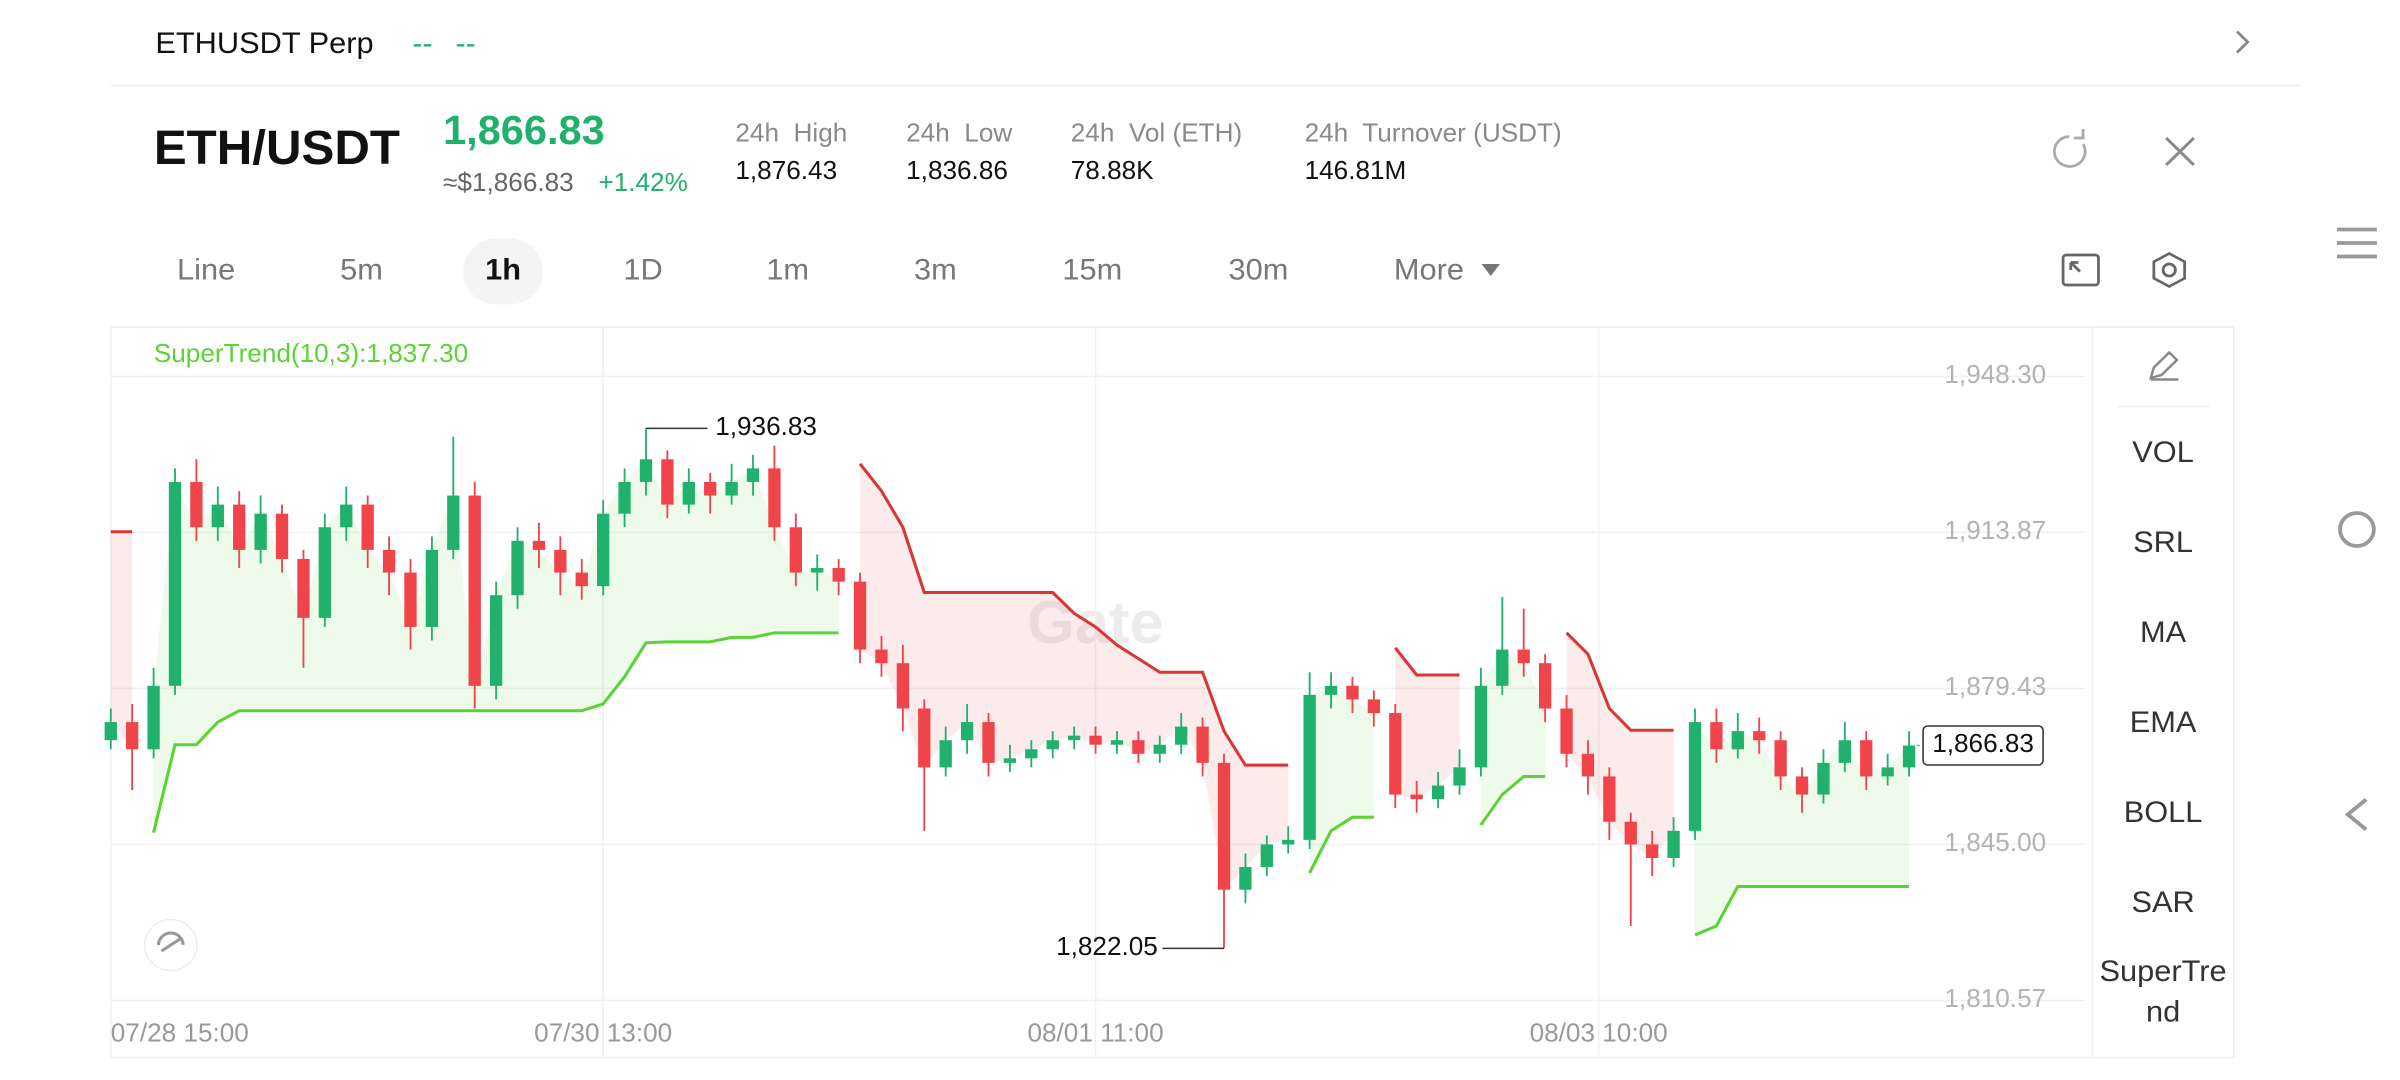 The width and height of the screenshot is (2400, 1080). I want to click on tab: 1h, so click(503, 270).